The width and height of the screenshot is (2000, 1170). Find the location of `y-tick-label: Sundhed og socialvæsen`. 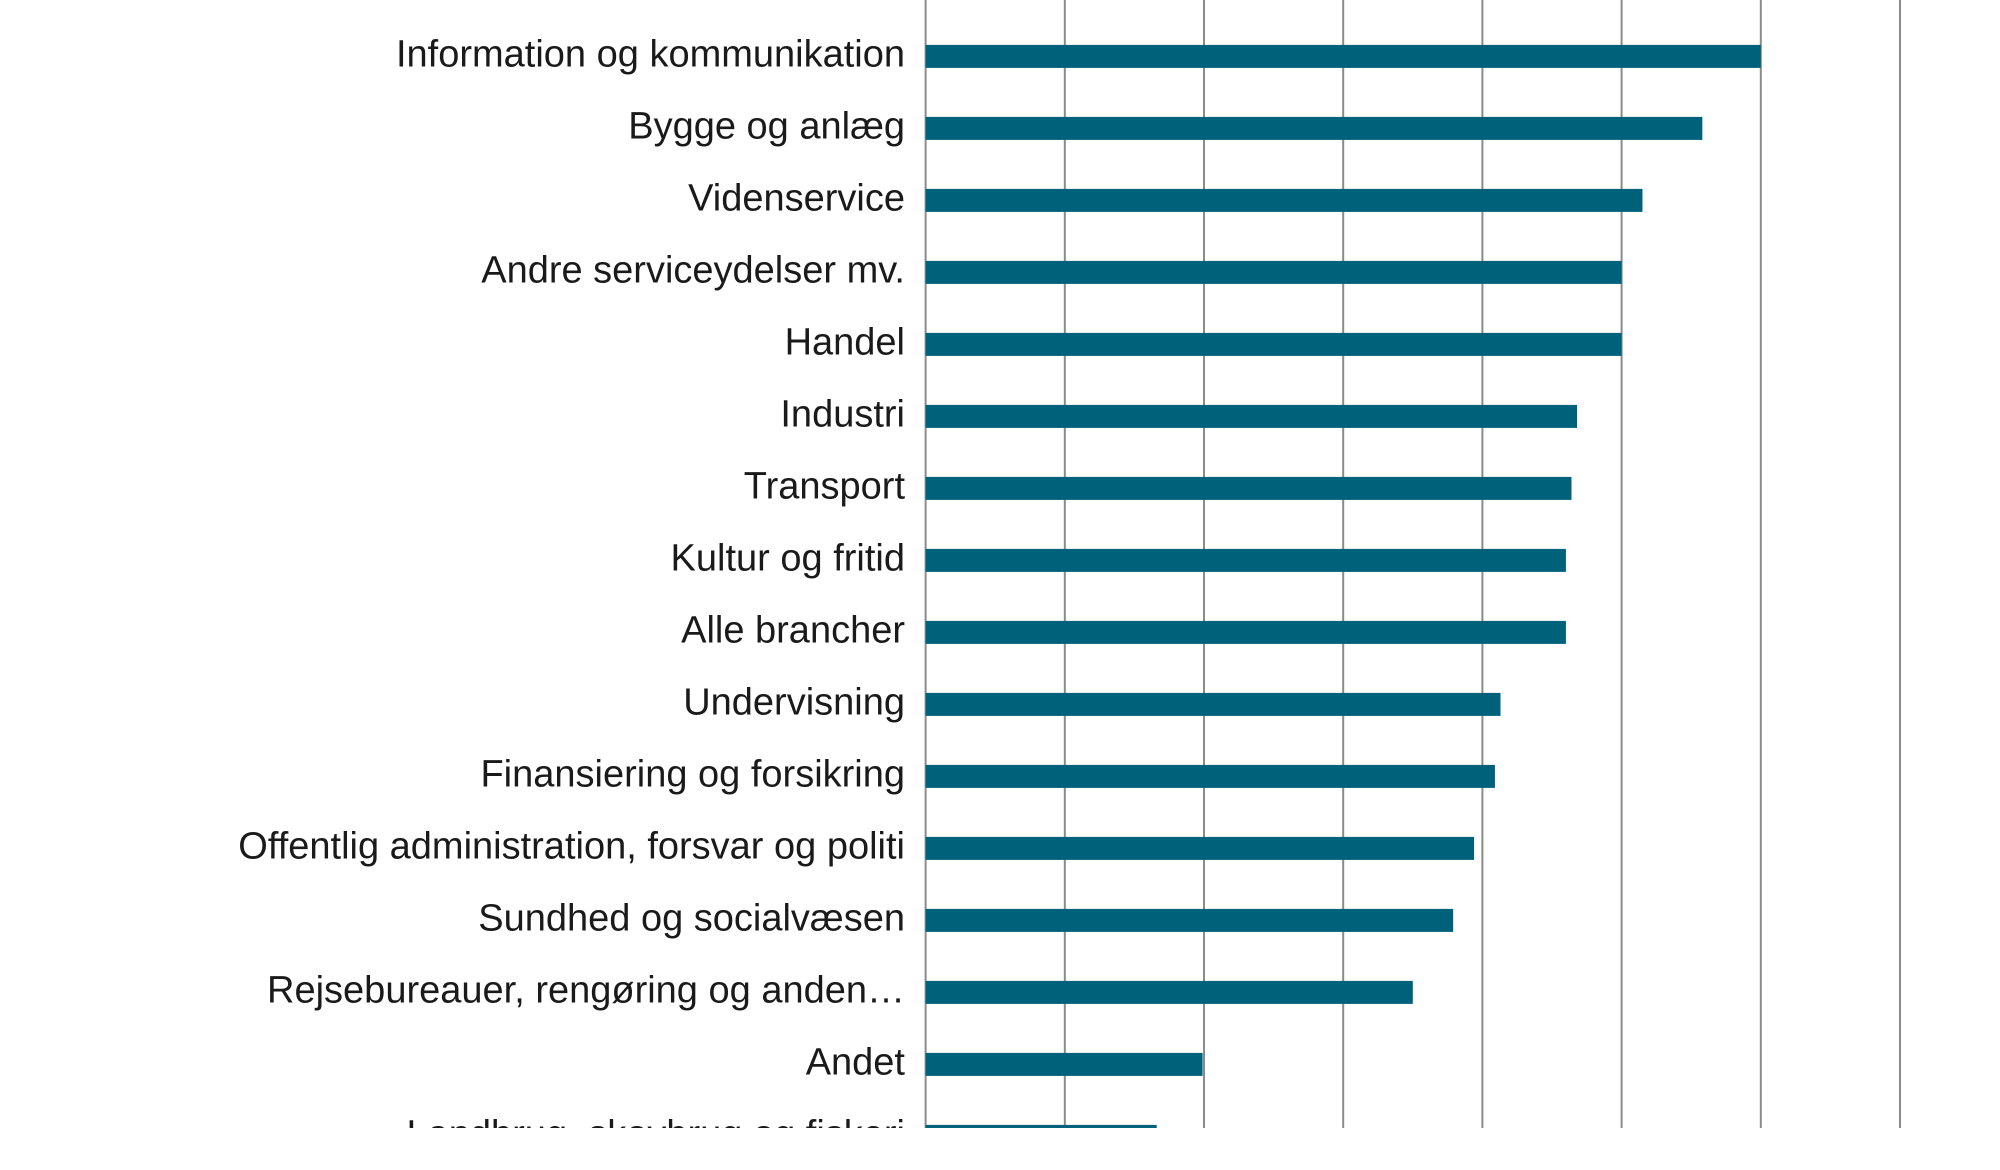

y-tick-label: Sundhed og socialvæsen is located at coordinates (691, 918).